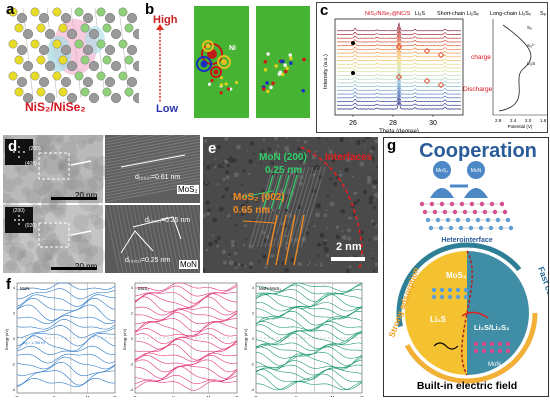 This screenshot has height=400, width=550. What do you see at coordinates (256, 396) in the screenshot?
I see `k-tick: G` at bounding box center [256, 396].